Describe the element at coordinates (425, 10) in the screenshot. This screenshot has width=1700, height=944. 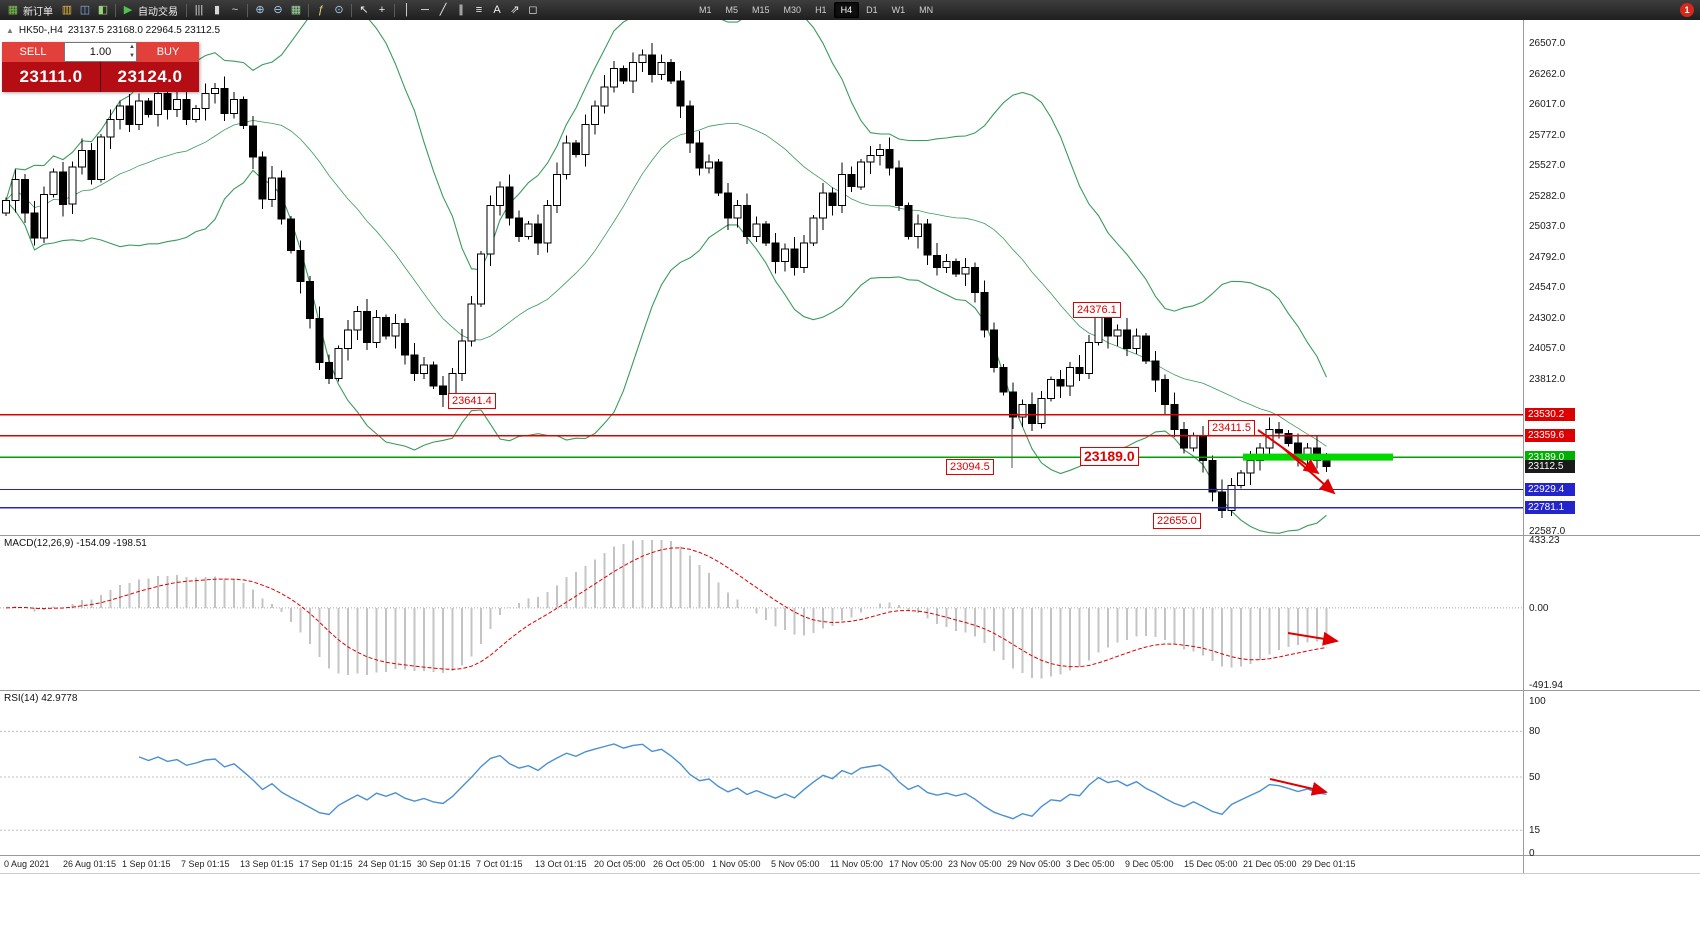
I see `horizontal-line-icon: ─` at that location.